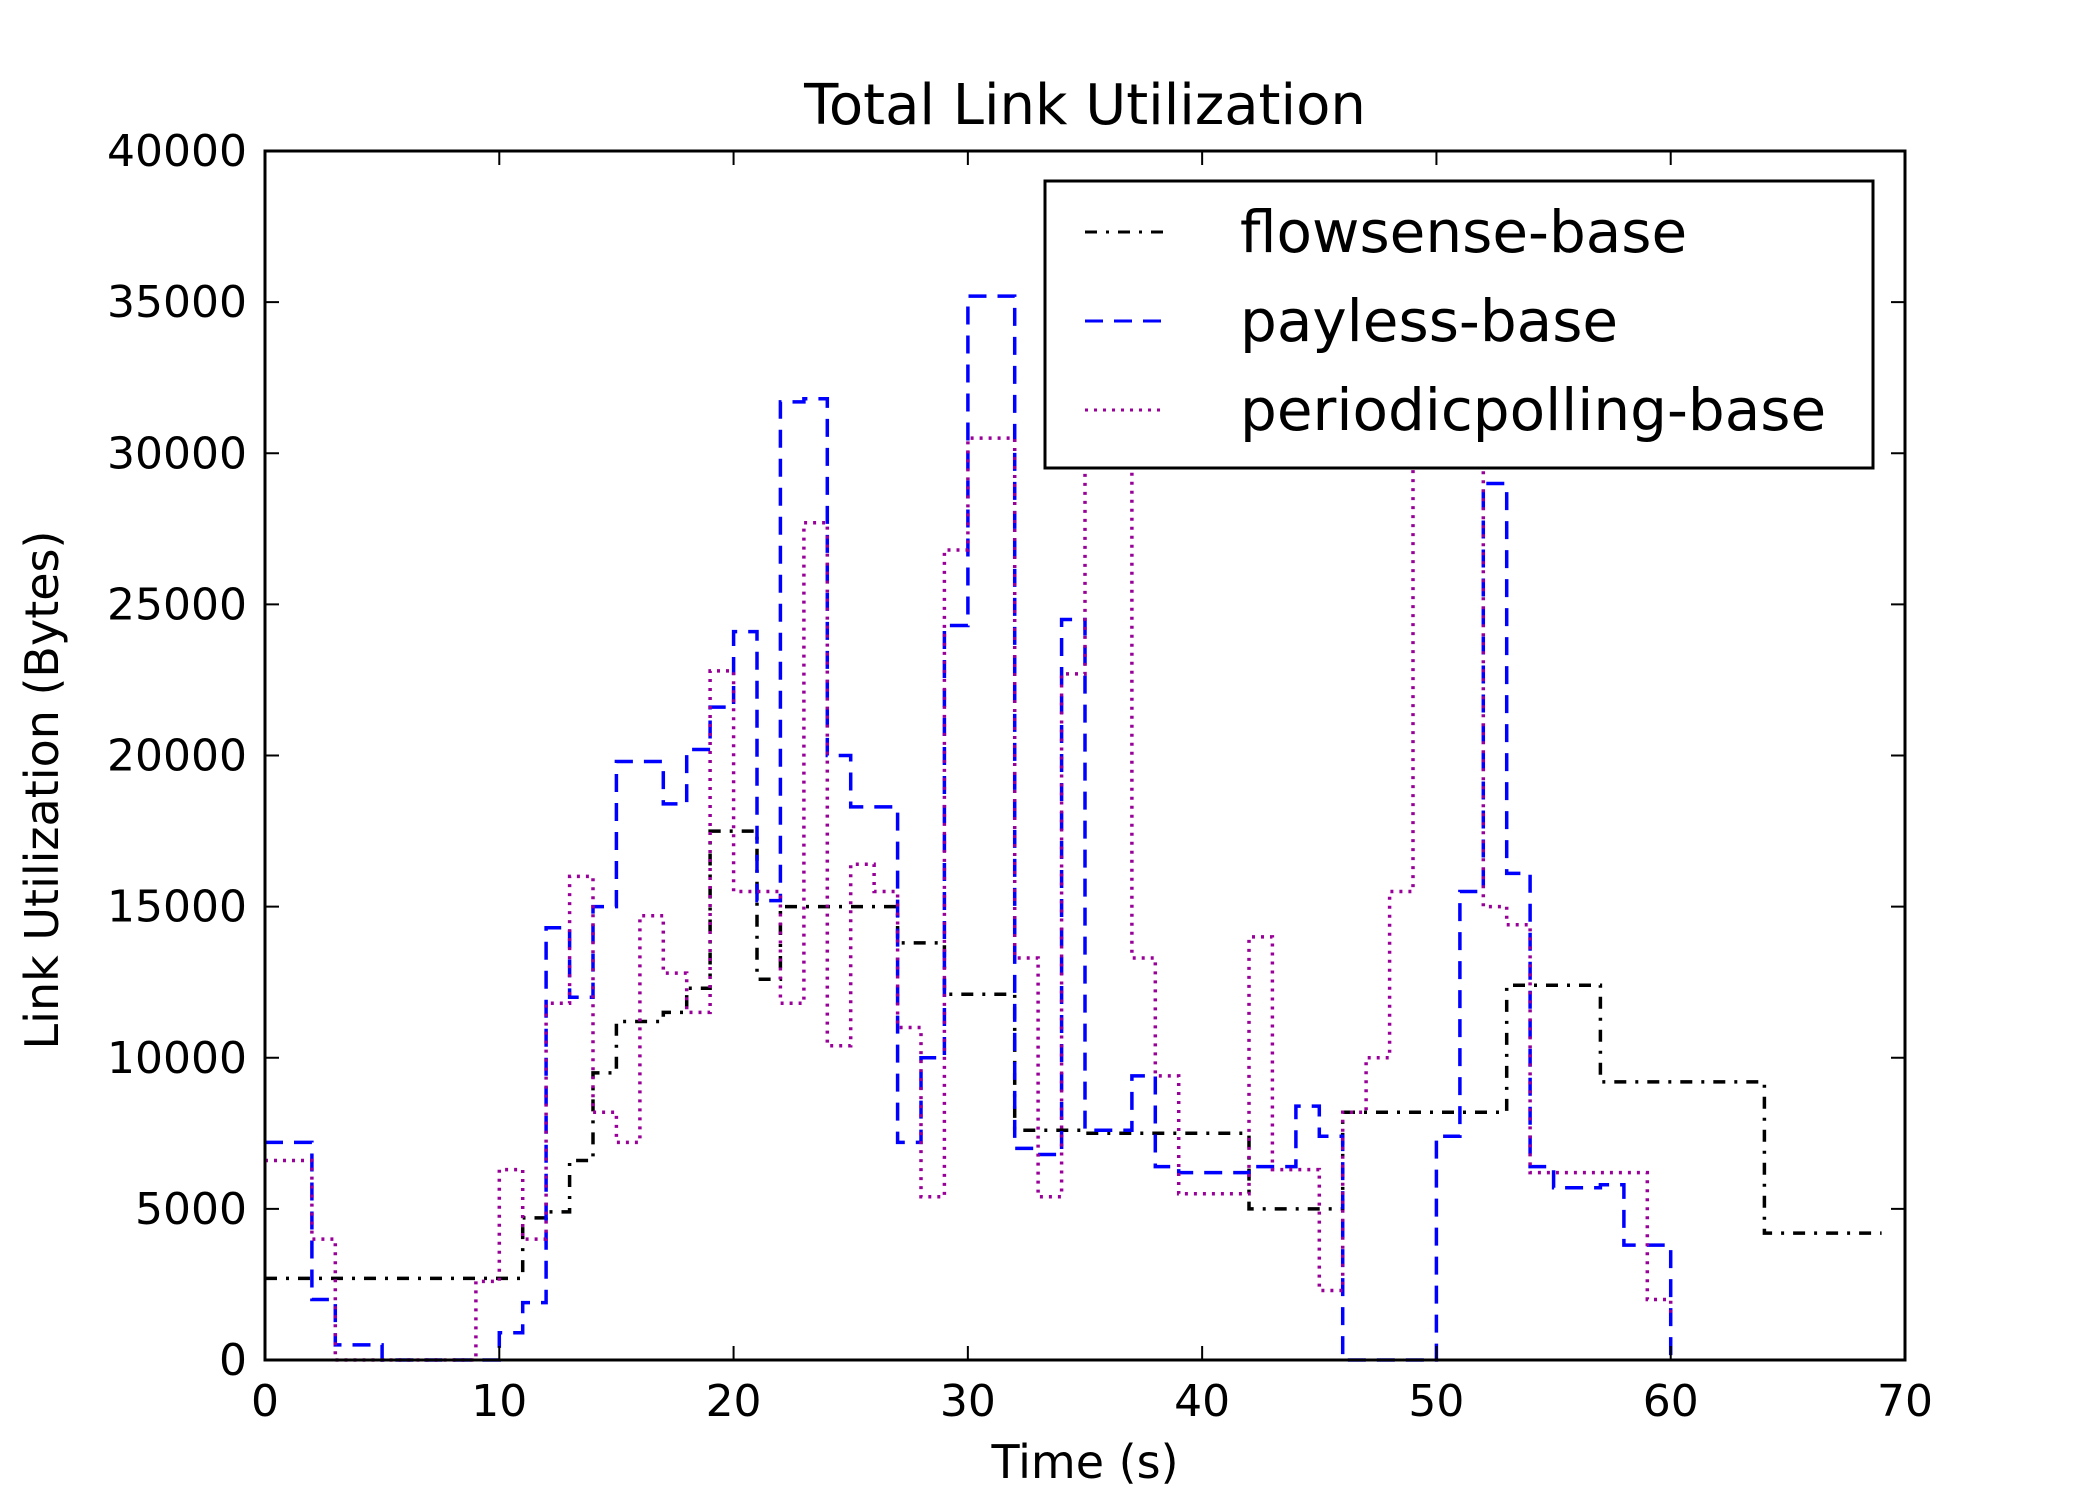  Describe the element at coordinates (968, 1401) in the screenshot. I see `x-tick-label: 30` at that location.